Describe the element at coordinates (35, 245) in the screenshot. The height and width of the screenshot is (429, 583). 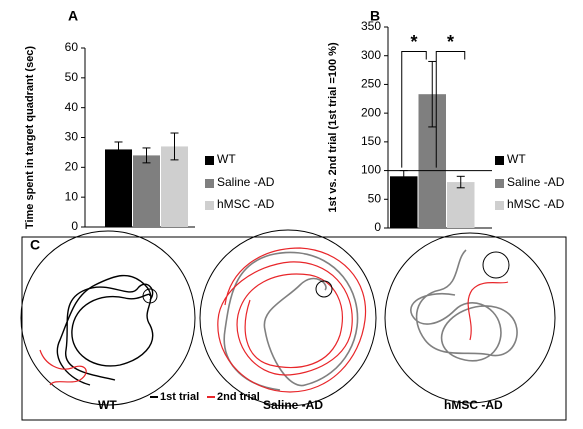
I see `panel-label: C` at that location.